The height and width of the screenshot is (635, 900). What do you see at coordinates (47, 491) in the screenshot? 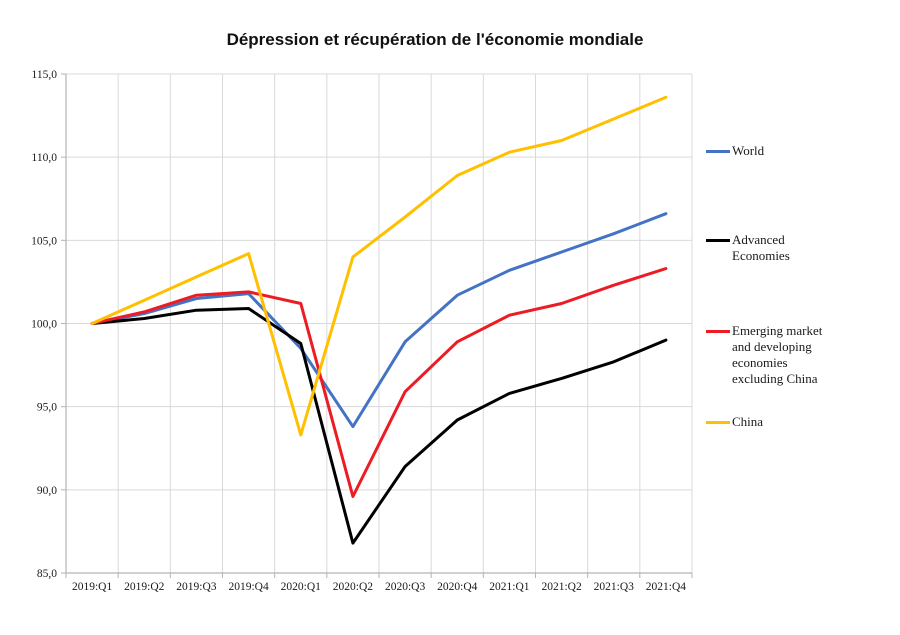
I see `y-tick-label: 90,0` at bounding box center [47, 491].